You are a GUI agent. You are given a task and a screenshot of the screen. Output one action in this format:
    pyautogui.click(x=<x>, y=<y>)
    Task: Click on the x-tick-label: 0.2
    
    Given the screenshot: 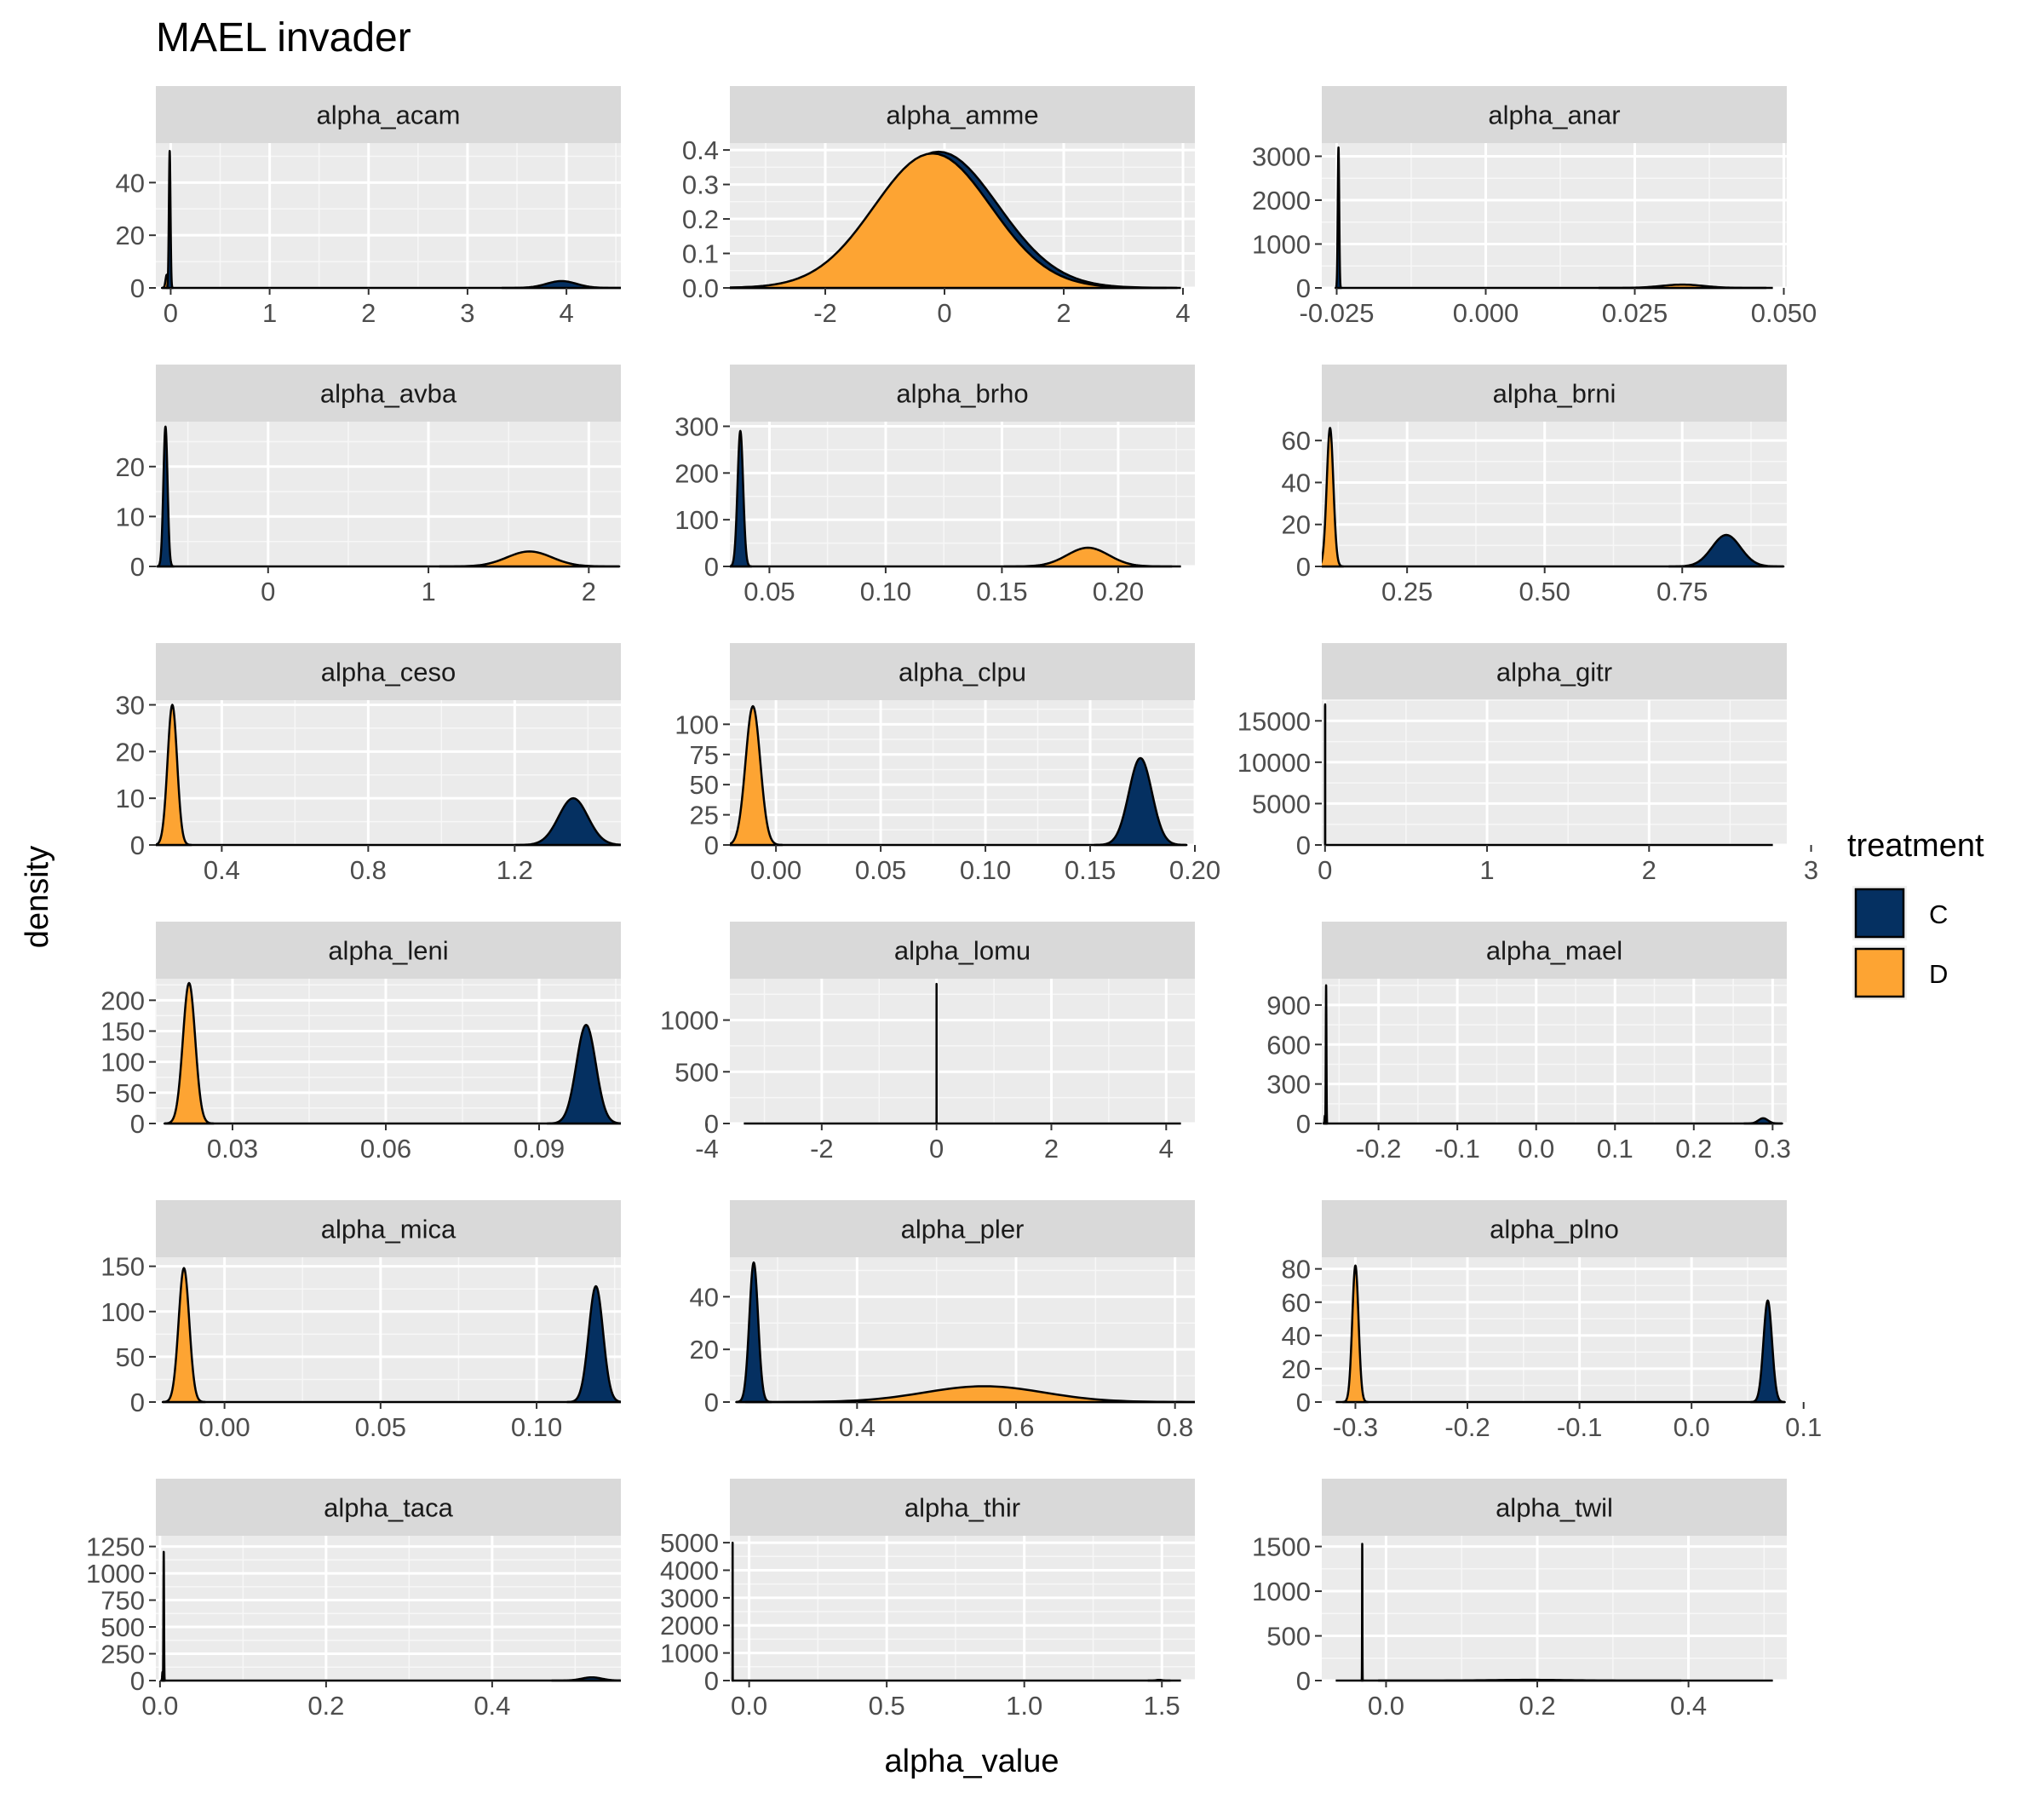 What is the action you would take?
    pyautogui.click(x=325, y=1706)
    